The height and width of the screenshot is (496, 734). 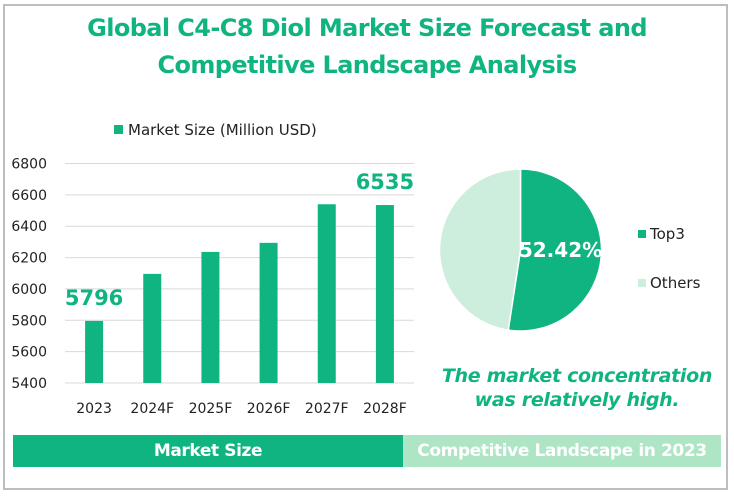 What do you see at coordinates (577, 400) in the screenshot?
I see `note-line-2: was relatively high.` at bounding box center [577, 400].